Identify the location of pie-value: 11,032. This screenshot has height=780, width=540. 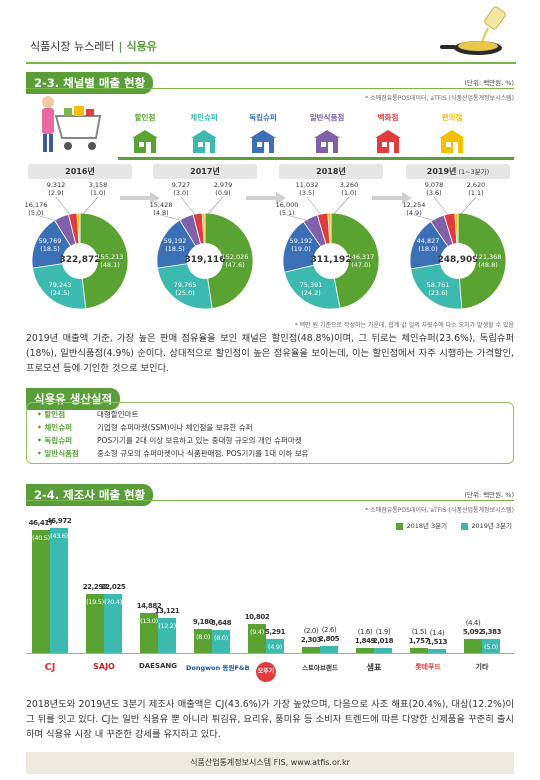
(307, 185).